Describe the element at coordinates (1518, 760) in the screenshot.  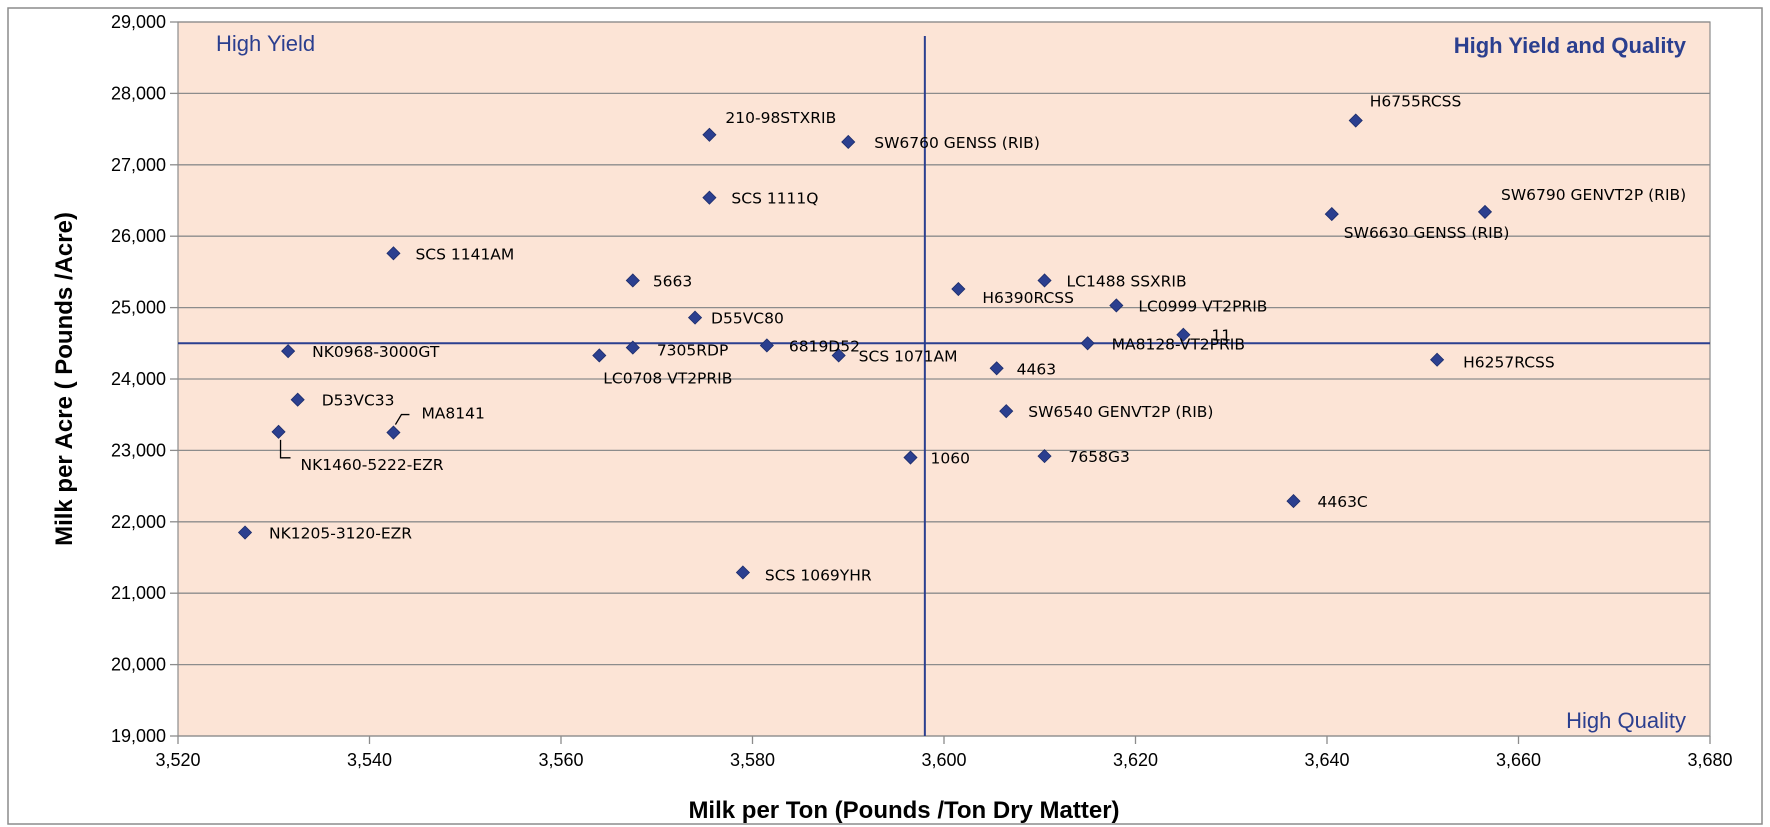
I see `x-tick-label: 3,660` at that location.